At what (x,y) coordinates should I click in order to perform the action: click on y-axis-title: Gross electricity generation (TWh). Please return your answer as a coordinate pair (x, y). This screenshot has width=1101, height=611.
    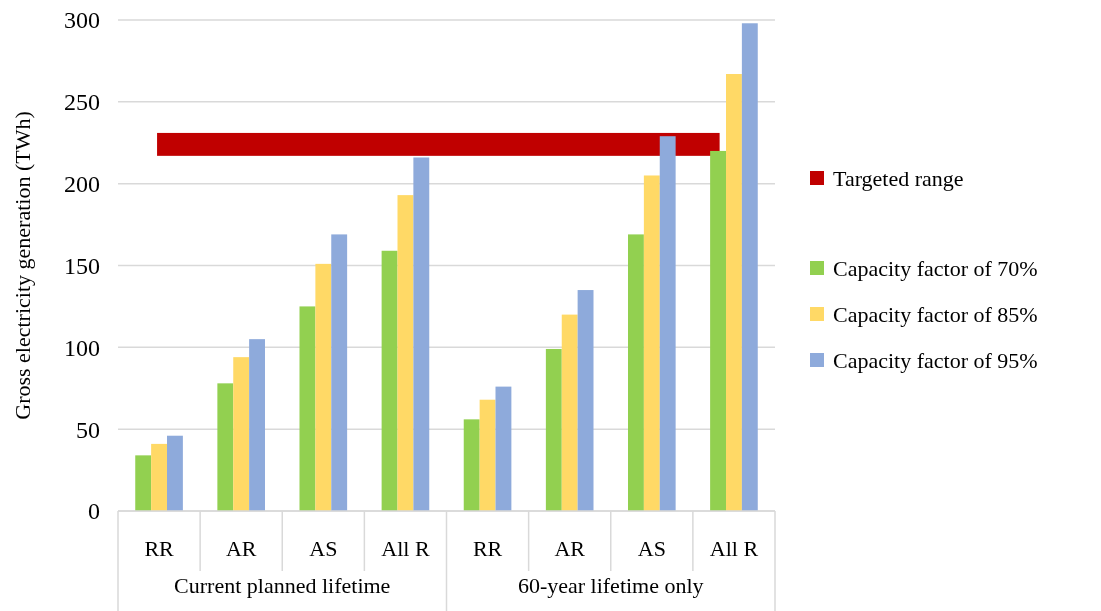
    Looking at the image, I should click on (22, 265).